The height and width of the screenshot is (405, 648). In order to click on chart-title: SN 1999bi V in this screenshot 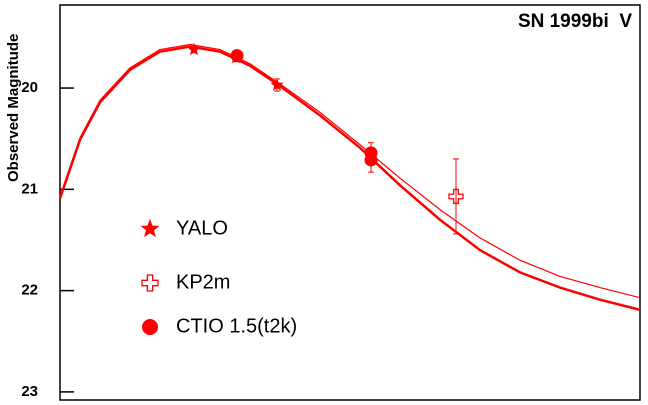, I will do `click(575, 21)`.